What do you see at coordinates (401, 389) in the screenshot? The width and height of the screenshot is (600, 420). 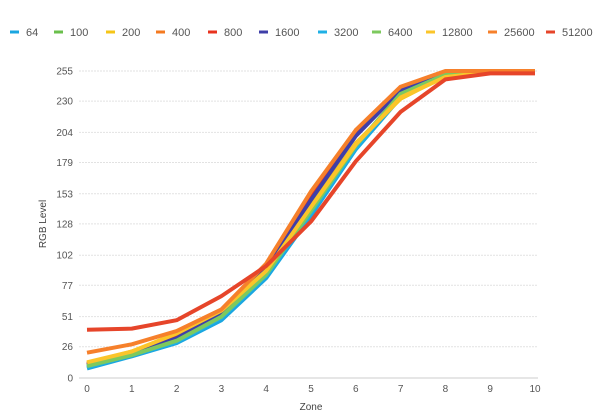 I see `x-tick-label: 7` at bounding box center [401, 389].